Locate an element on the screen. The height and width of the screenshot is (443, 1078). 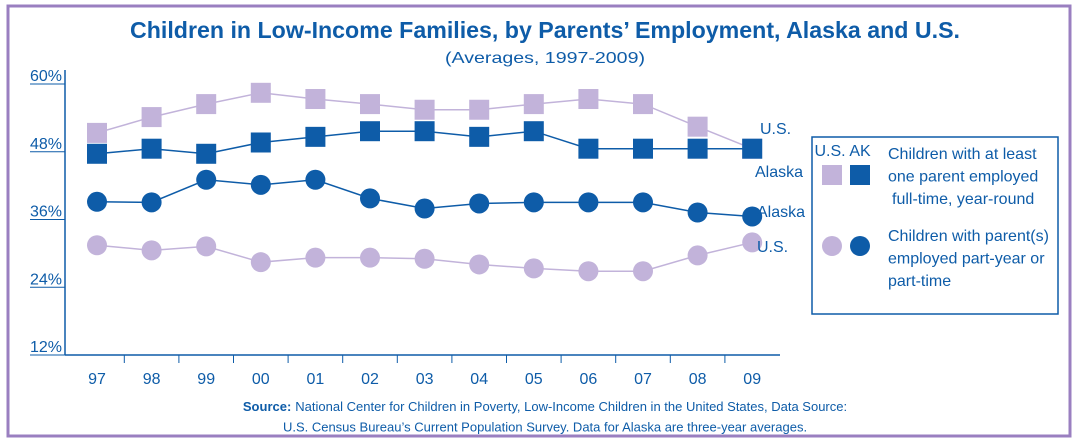
legend-label: Children with at least is located at coordinates (962, 154).